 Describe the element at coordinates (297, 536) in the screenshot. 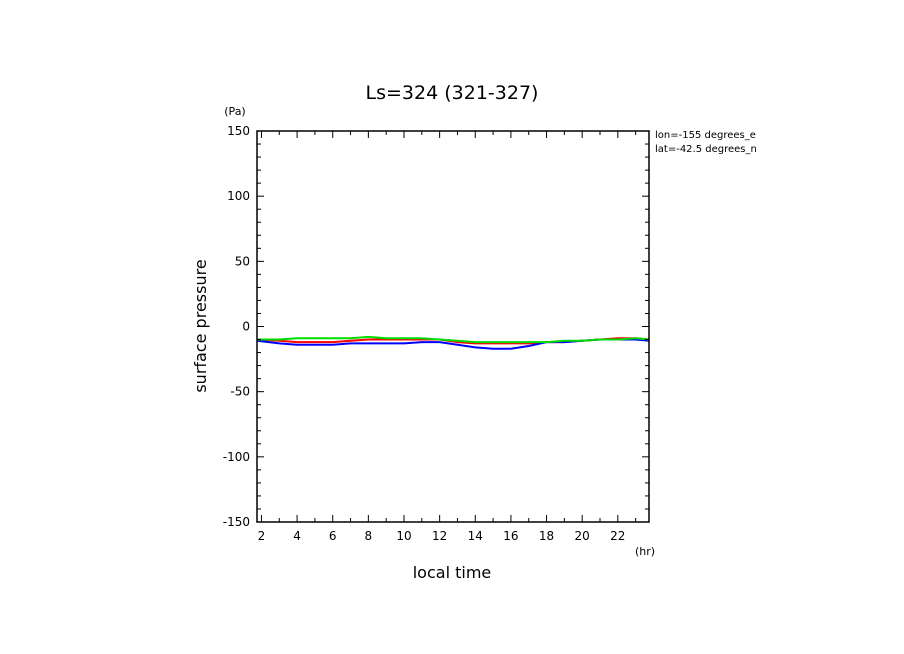

I see `x-tick-label: 4` at that location.